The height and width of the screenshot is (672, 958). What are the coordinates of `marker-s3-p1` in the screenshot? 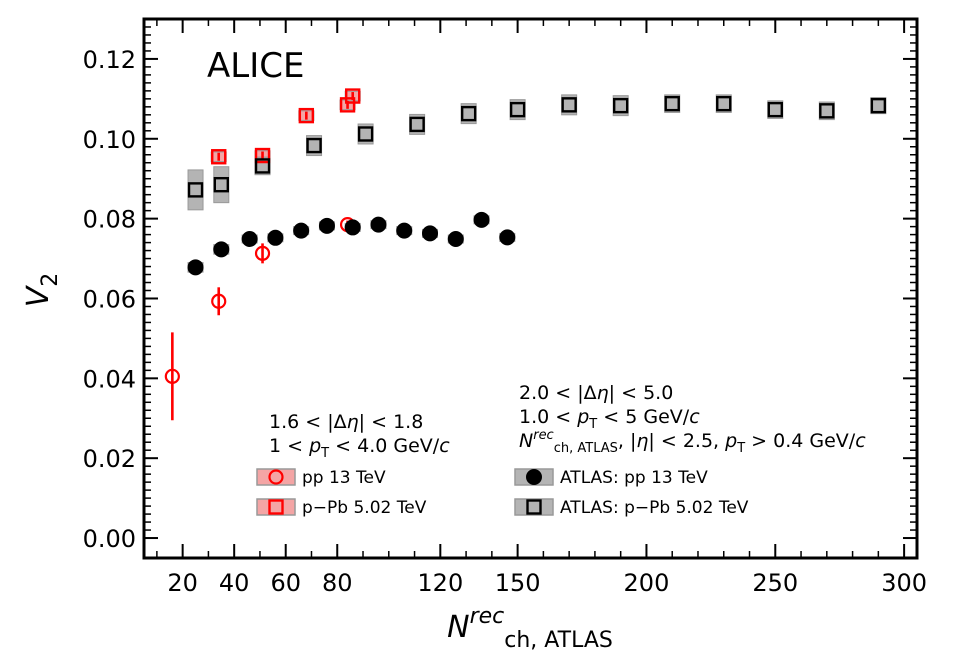 It's located at (221, 184).